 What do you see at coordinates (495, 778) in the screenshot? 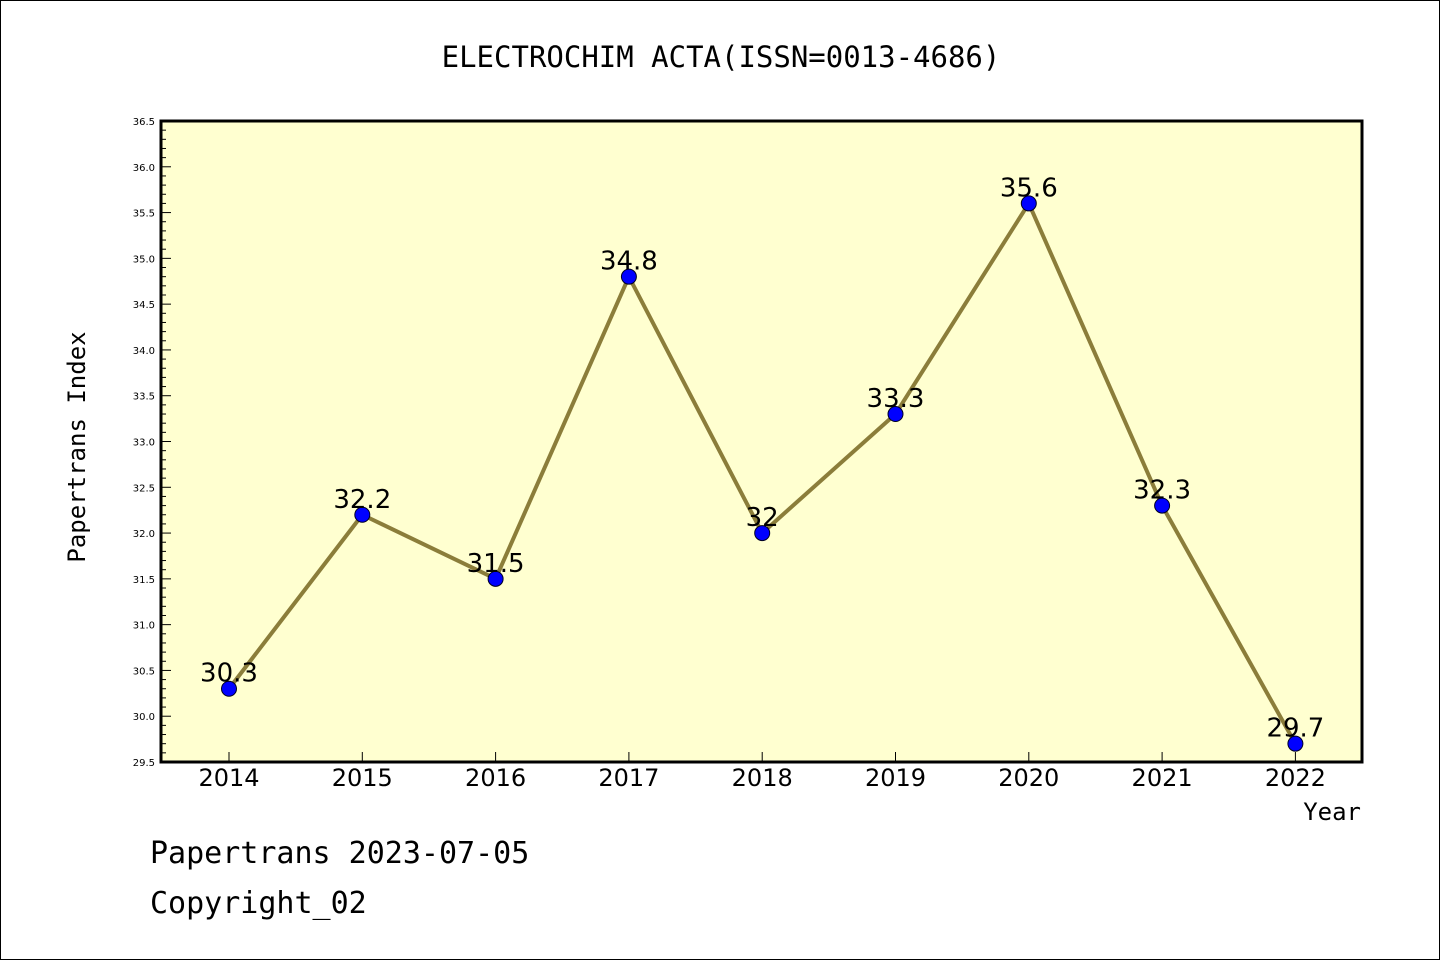
I see `x-tick-label: 2016` at bounding box center [495, 778].